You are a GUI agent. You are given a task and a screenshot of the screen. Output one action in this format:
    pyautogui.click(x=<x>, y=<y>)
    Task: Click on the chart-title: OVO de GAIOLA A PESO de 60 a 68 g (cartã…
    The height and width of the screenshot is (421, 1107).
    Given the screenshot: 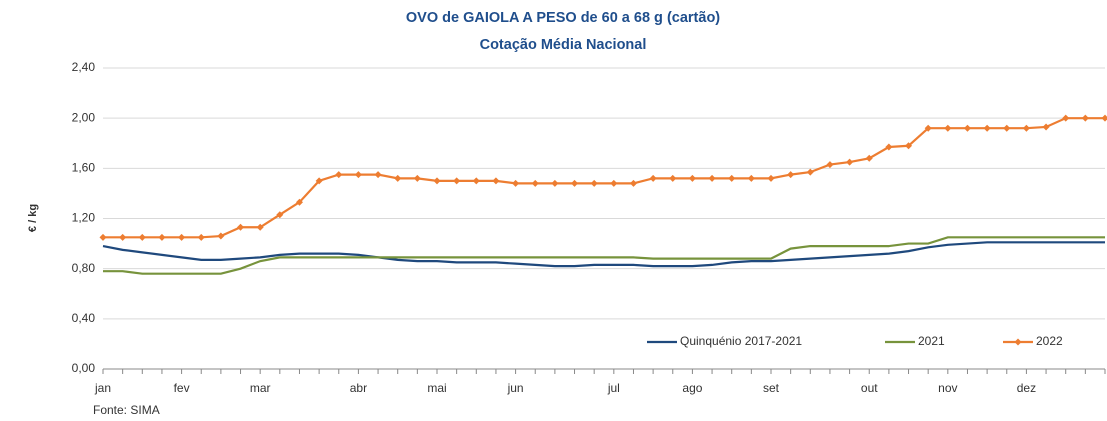 What is the action you would take?
    pyautogui.click(x=563, y=18)
    